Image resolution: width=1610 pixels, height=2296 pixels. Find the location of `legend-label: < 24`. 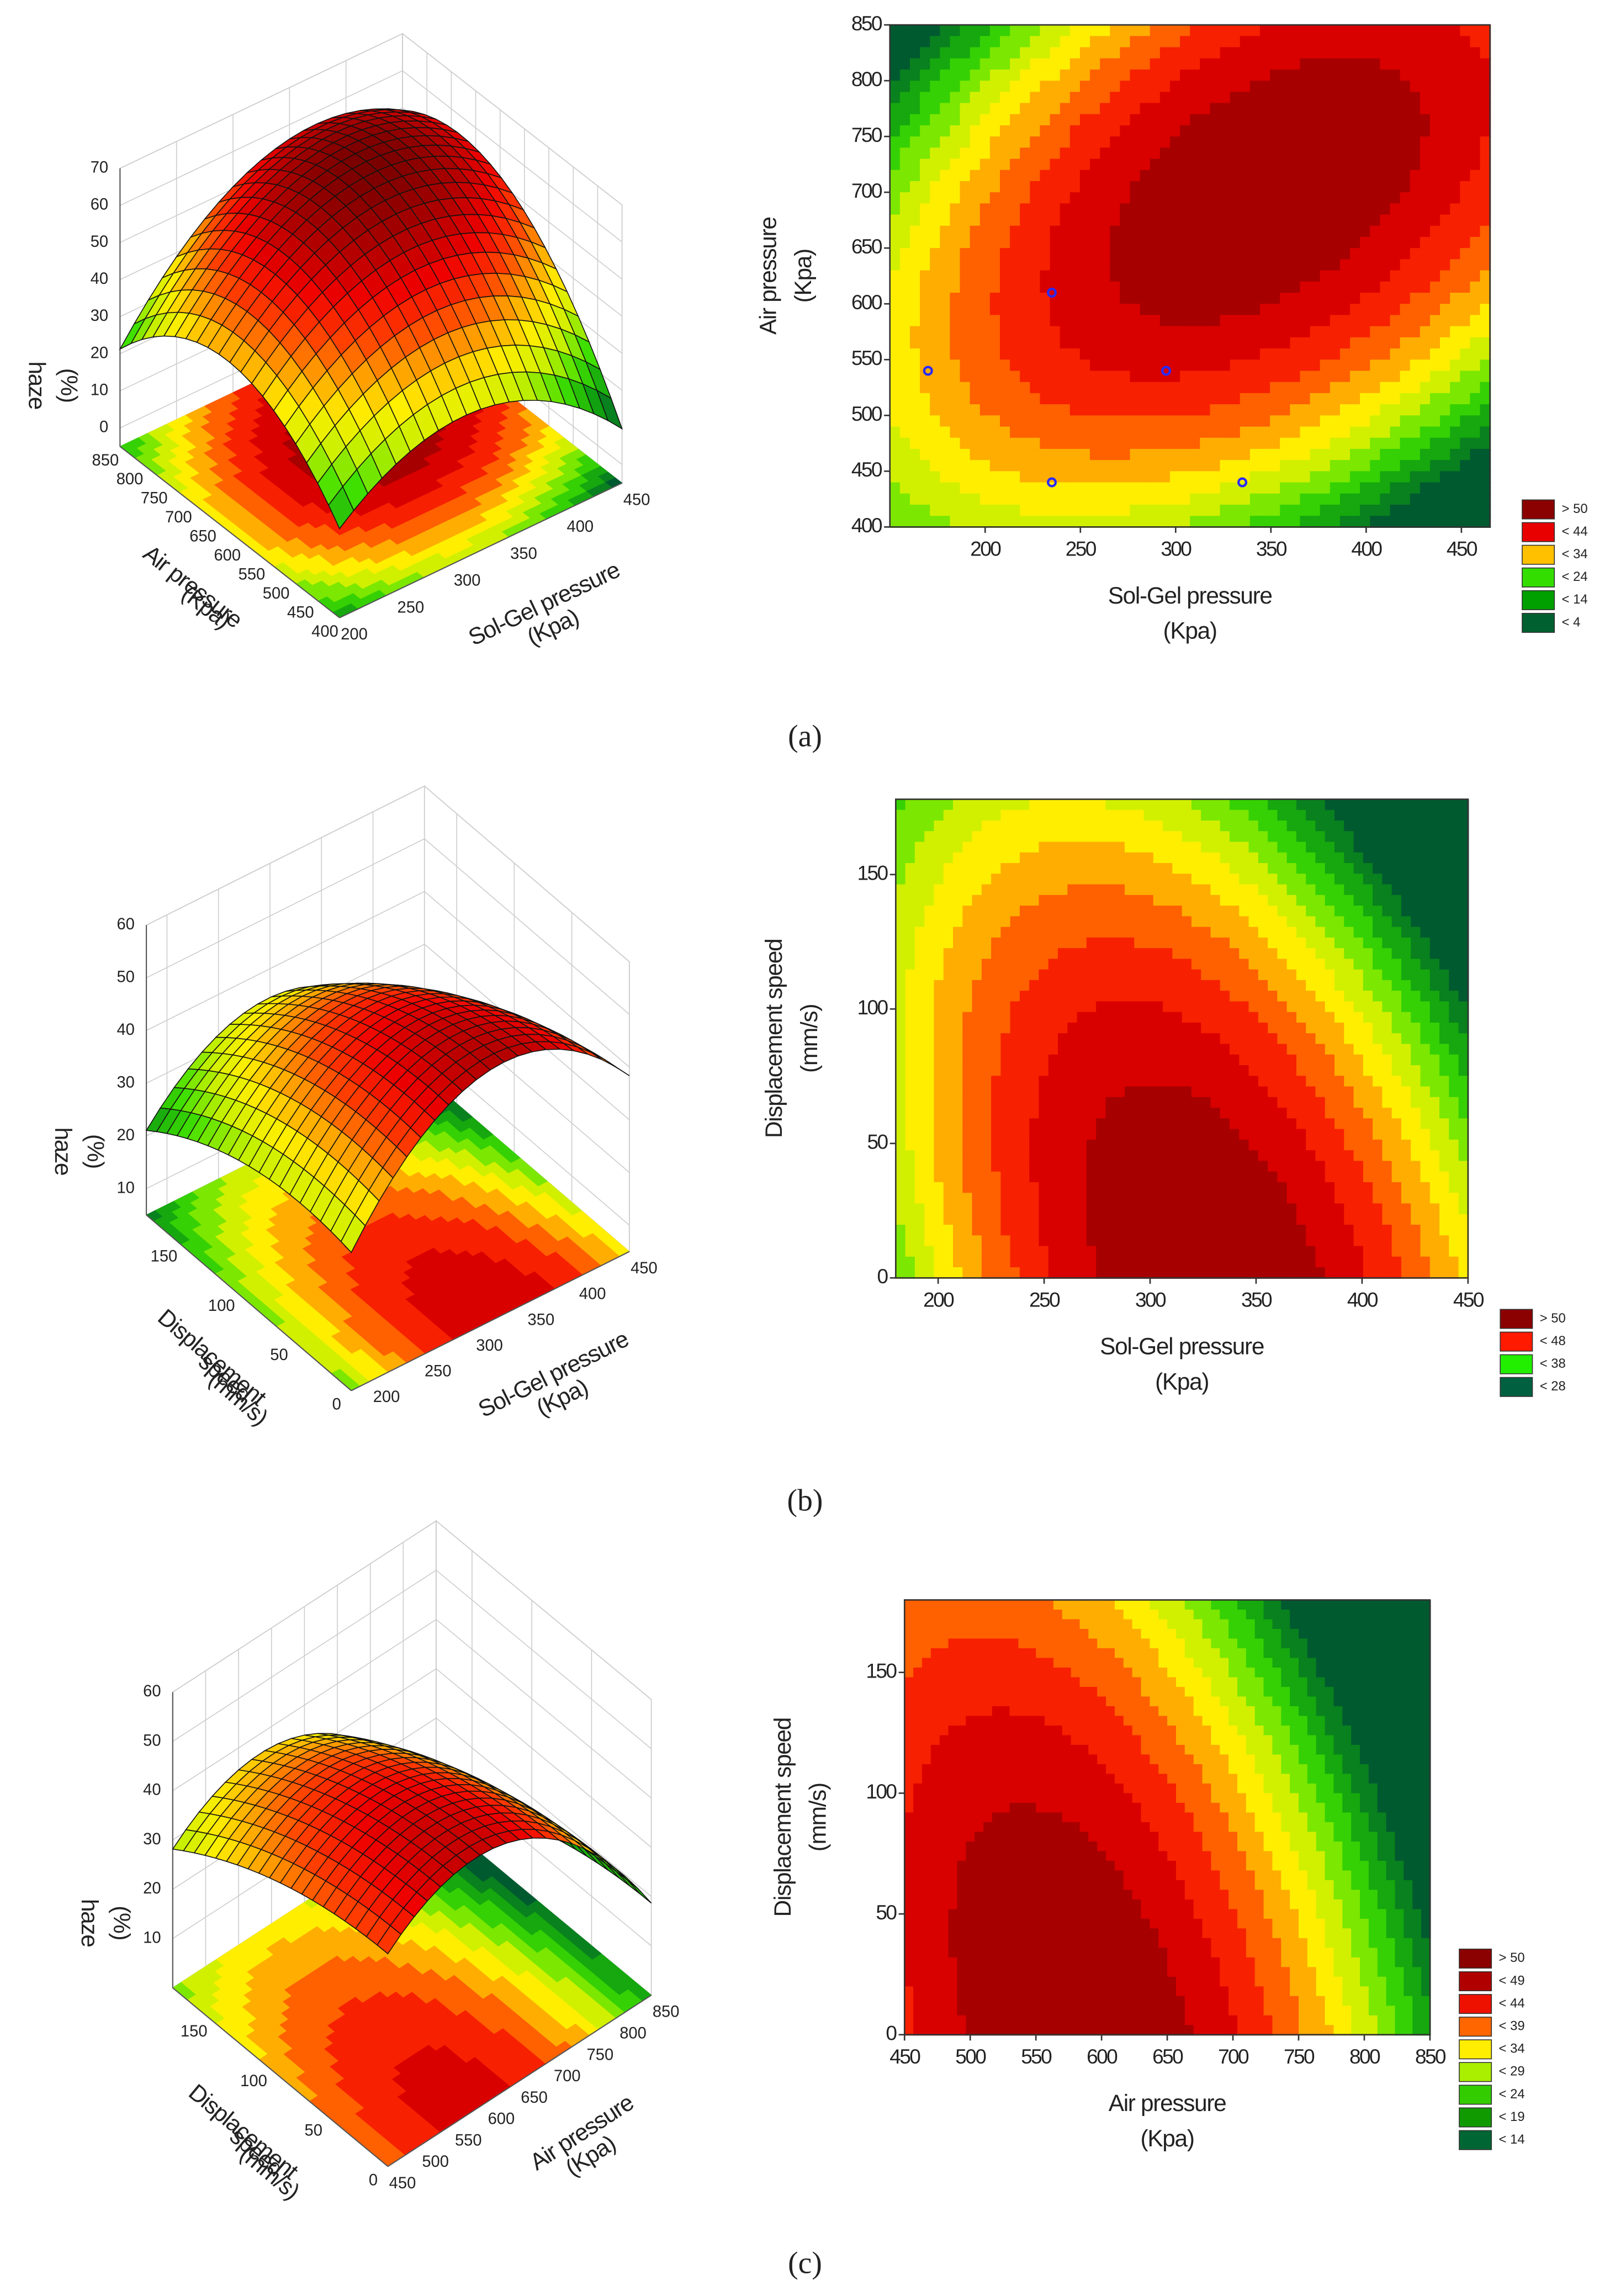

legend-label: < 24 is located at coordinates (1575, 577).